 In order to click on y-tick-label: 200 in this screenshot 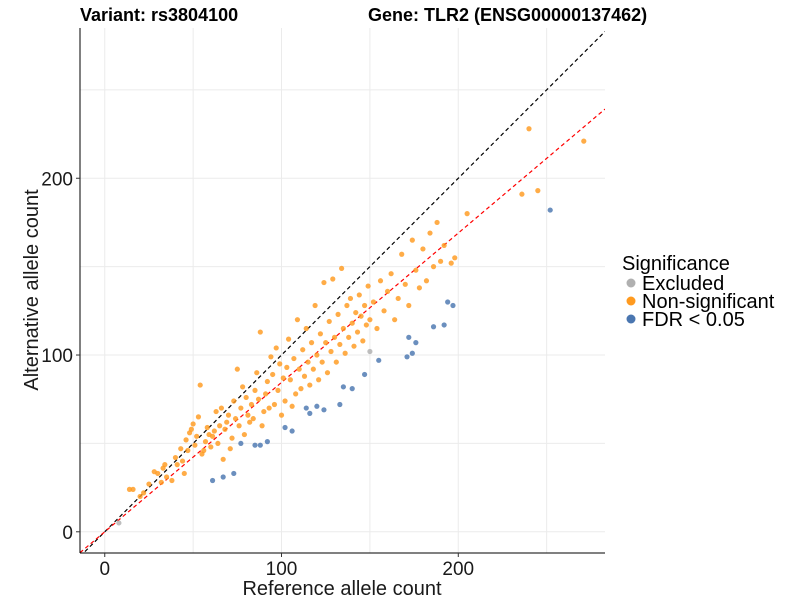, I will do `click(57, 179)`.